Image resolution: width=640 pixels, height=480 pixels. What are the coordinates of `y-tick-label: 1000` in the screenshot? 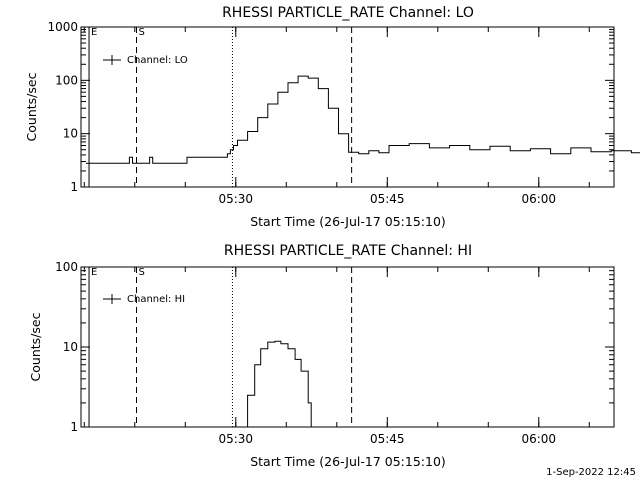 It's located at (62, 27).